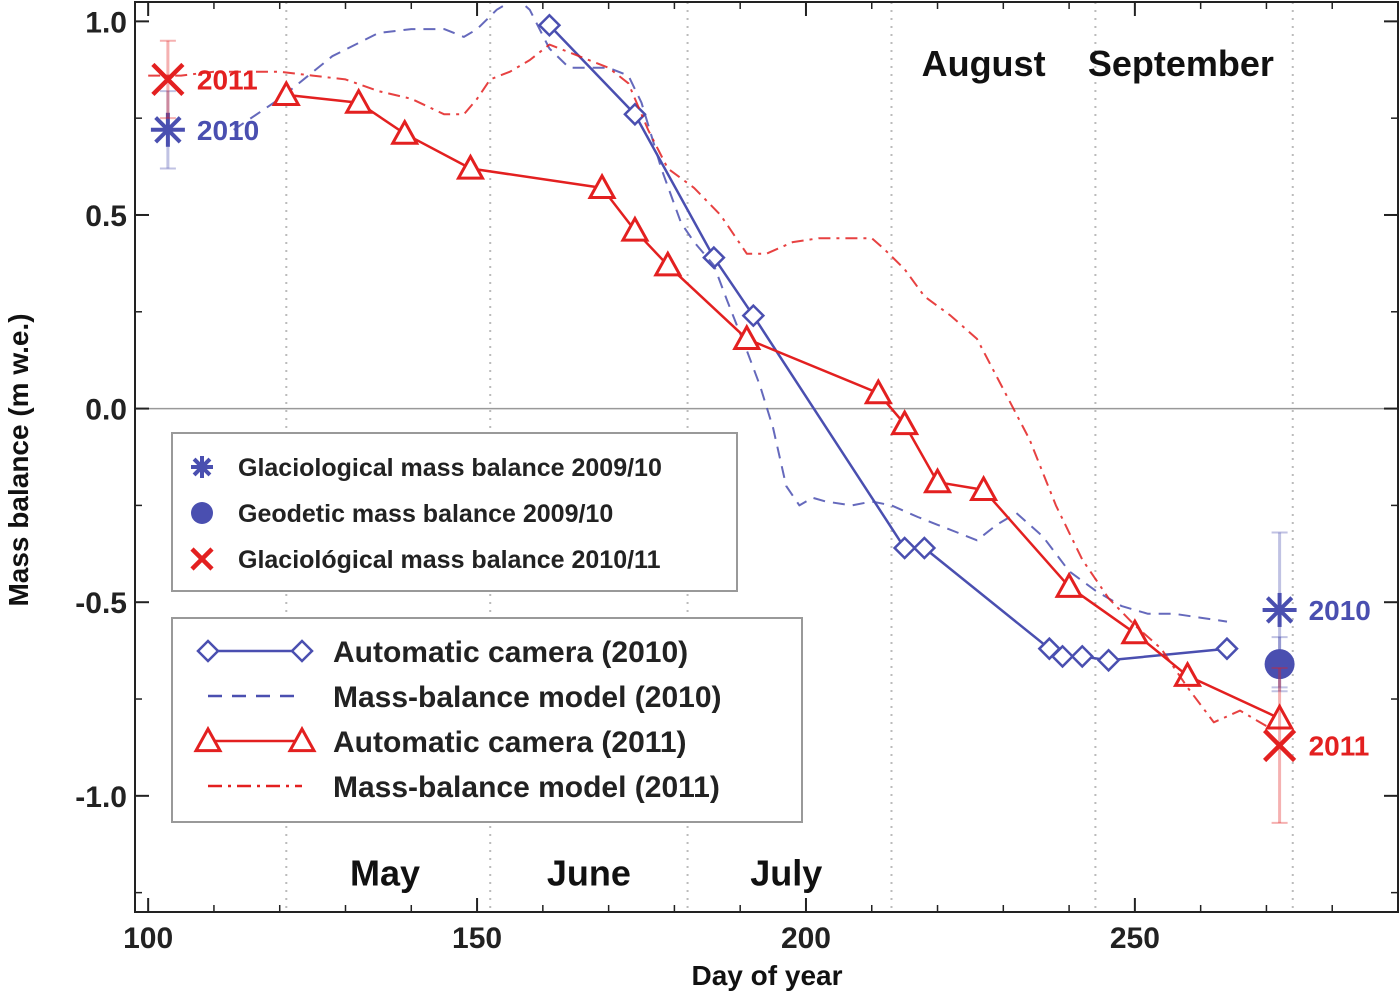 This screenshot has height=1000, width=1400. I want to click on legend-item-glaciol-gical-mass-balance-2010-11: Glaciológical mass balance 2010/11, so click(425, 560).